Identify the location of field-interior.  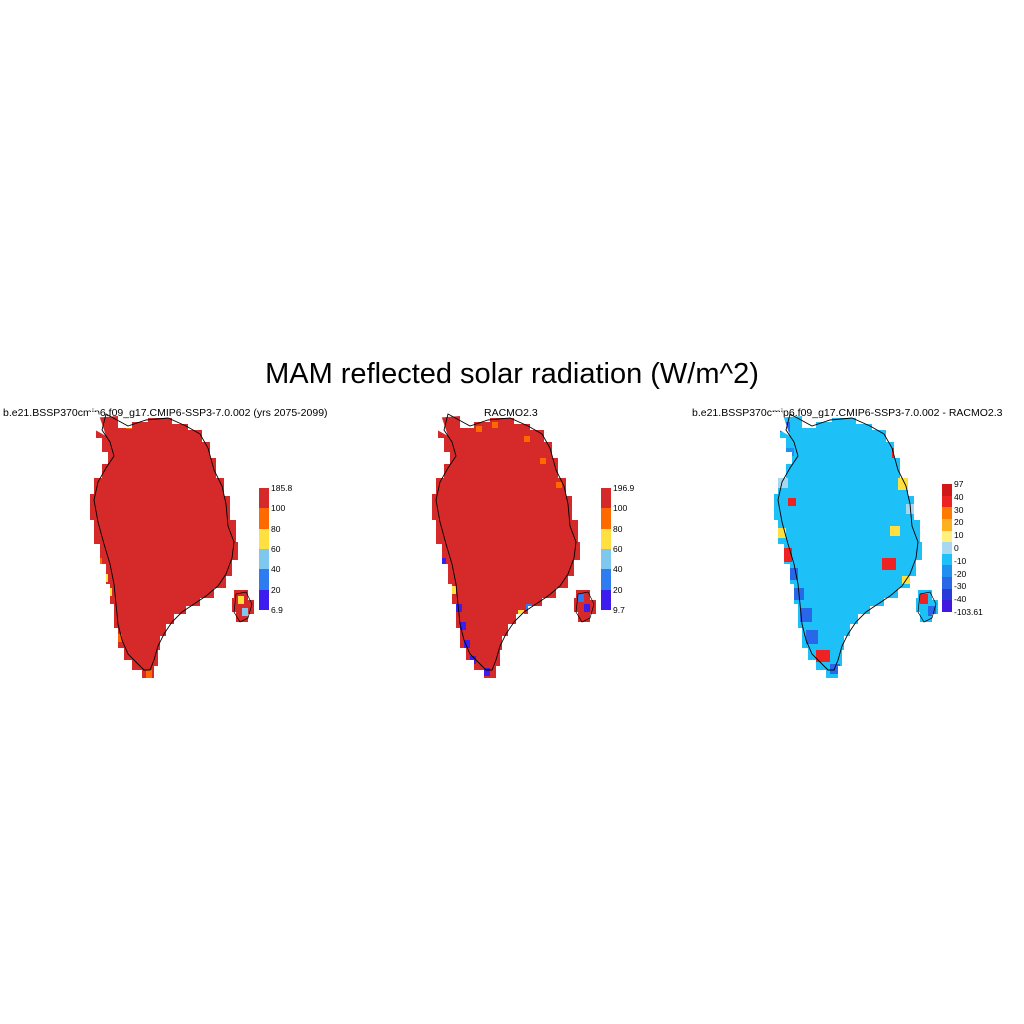
(164, 547).